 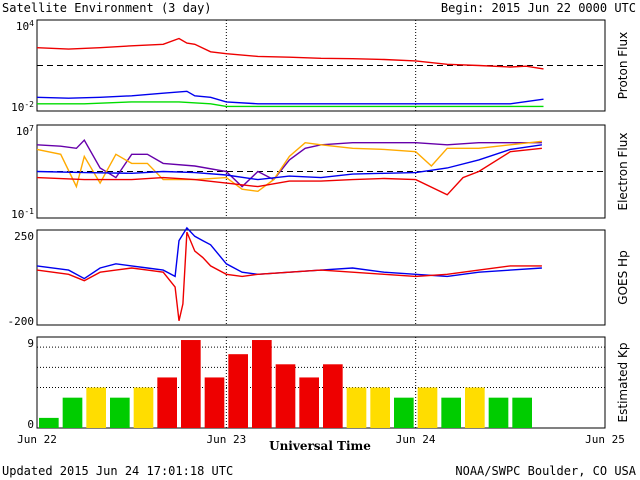 I want to click on x-tick-label: Jun 23, so click(x=226, y=439).